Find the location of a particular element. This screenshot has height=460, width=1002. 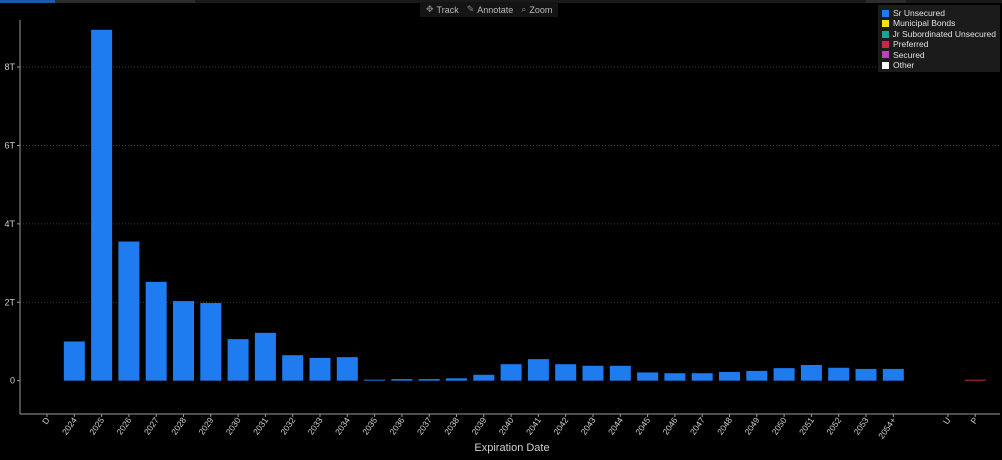

x-tick-label: 2054+ is located at coordinates (887, 427).